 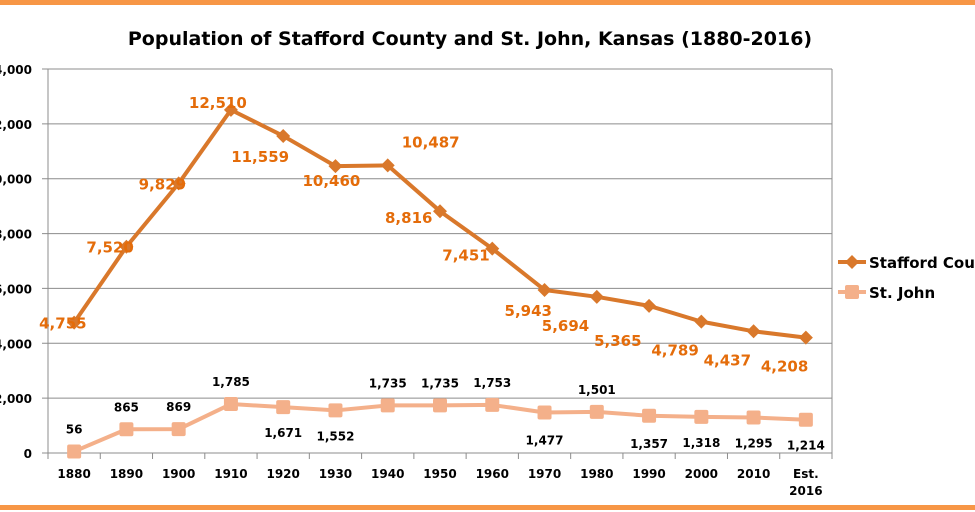 I want to click on y-tick-label: 12,000, so click(x=16, y=125).